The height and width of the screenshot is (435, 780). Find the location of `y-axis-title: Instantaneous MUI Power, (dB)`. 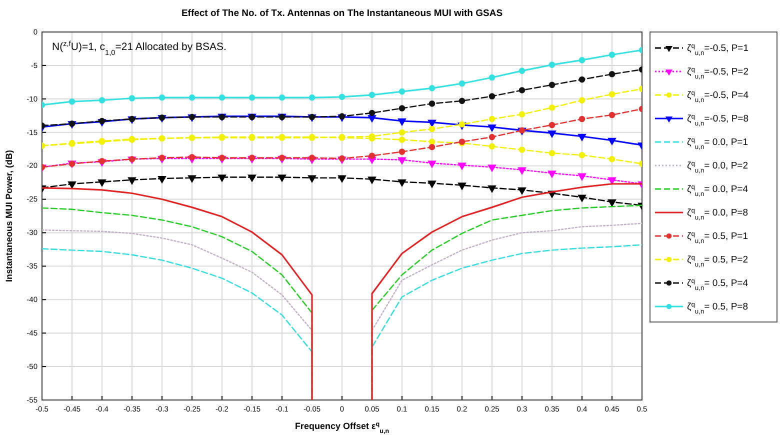

y-axis-title: Instantaneous MUI Power, (dB) is located at coordinates (9, 216).